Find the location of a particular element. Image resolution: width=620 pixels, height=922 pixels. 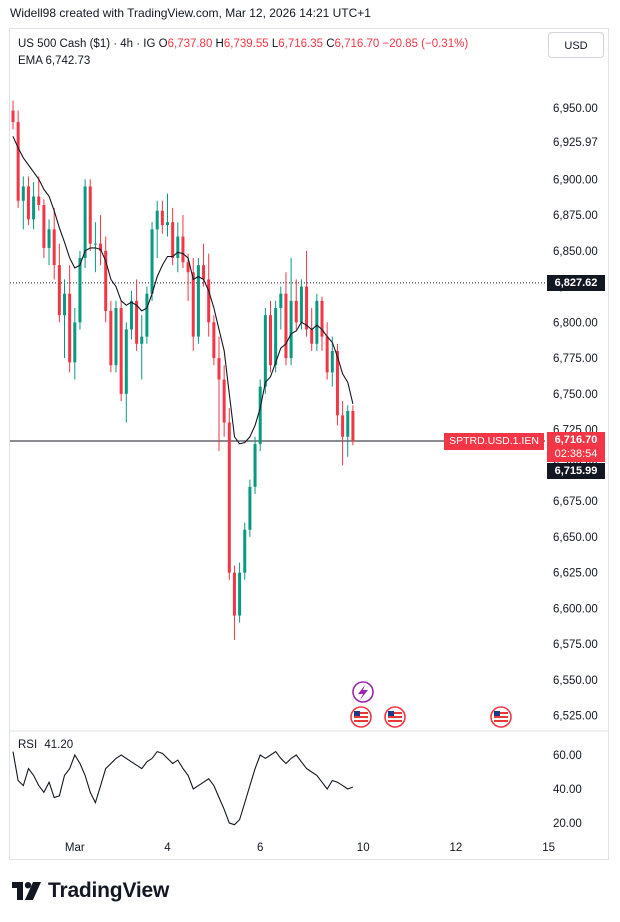

last-price-tag: 6,716.70 02:38:54 is located at coordinates (576, 447).